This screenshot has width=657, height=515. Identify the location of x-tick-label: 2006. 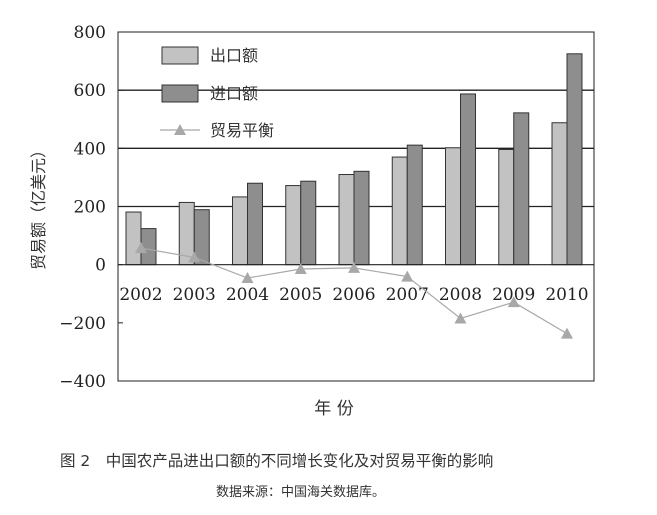
(353, 295).